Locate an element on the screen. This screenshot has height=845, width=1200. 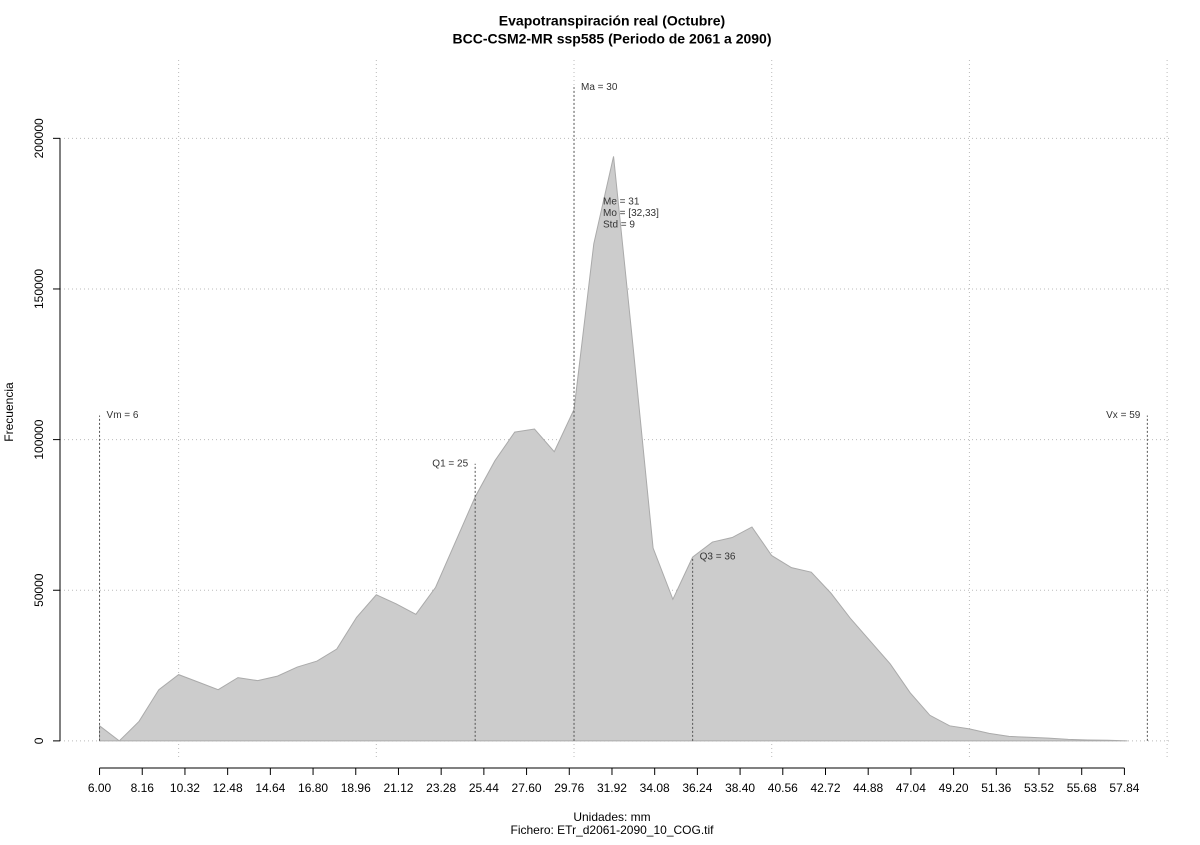
x-tick-label: 12.48 is located at coordinates (228, 788).